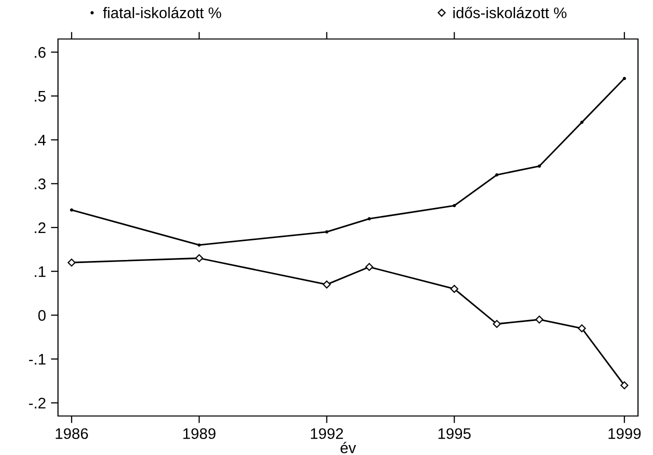 The width and height of the screenshot is (653, 455). What do you see at coordinates (72, 434) in the screenshot?
I see `x-tick-label: 1986` at bounding box center [72, 434].